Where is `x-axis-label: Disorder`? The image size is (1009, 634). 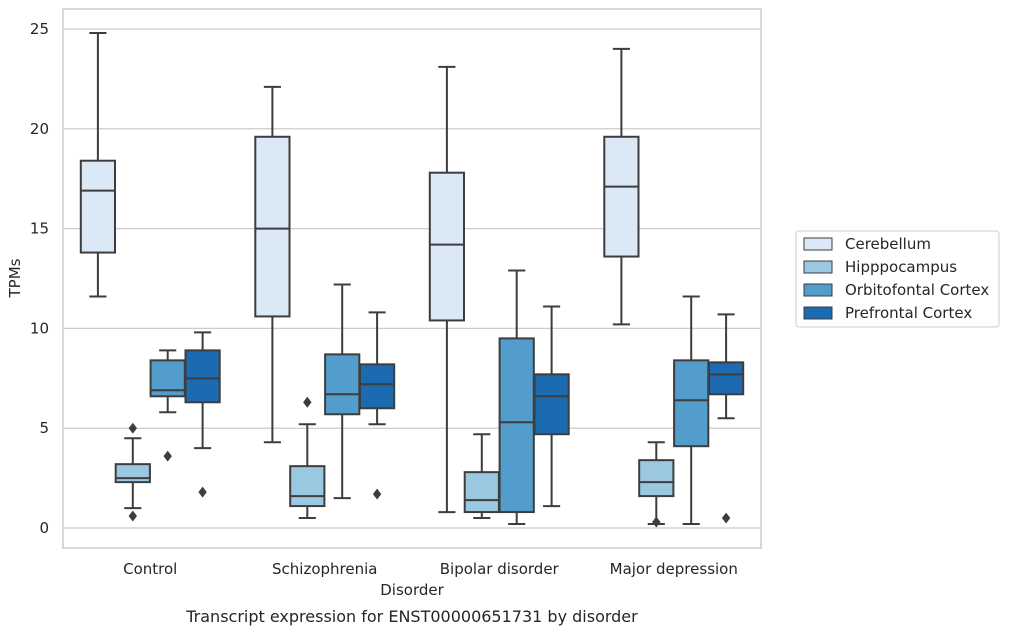
x-axis-label: Disorder is located at coordinates (412, 590).